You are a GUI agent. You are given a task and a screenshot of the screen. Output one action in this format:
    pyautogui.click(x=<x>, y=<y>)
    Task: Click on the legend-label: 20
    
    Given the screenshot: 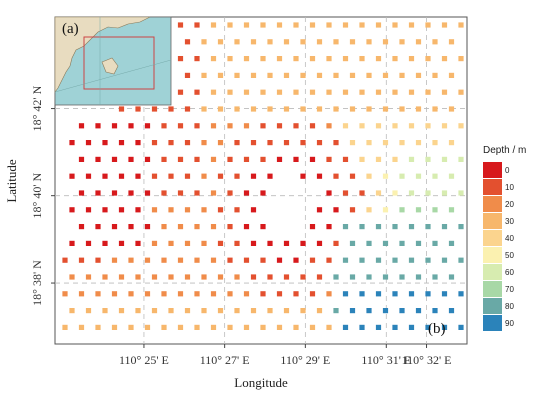 What is the action you would take?
    pyautogui.click(x=509, y=204)
    